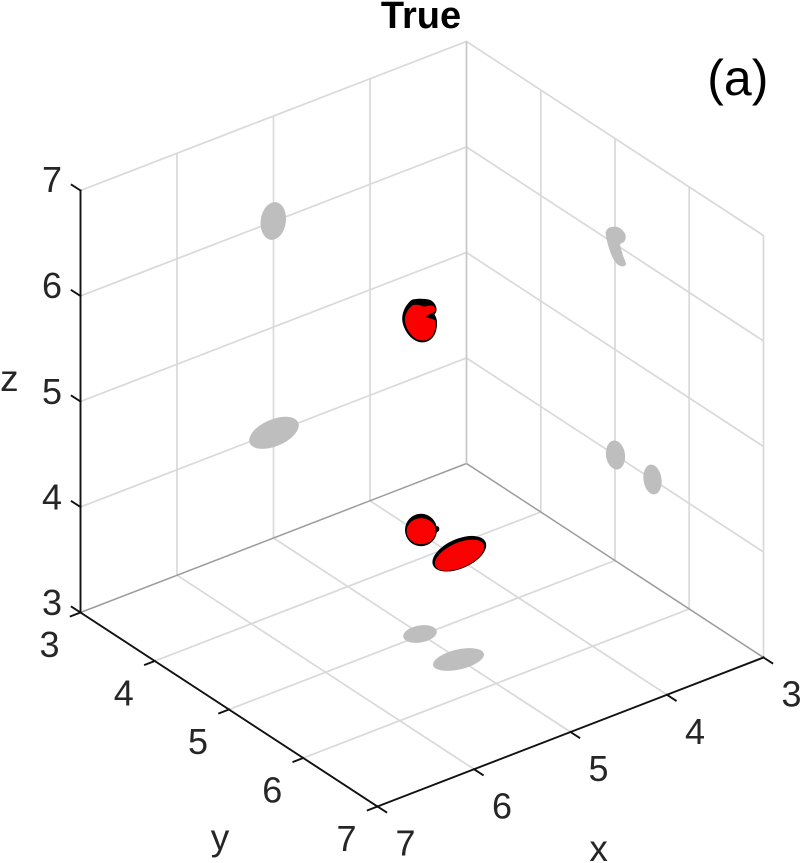 The height and width of the screenshot is (863, 800). I want to click on svg-text: True, so click(421, 18).